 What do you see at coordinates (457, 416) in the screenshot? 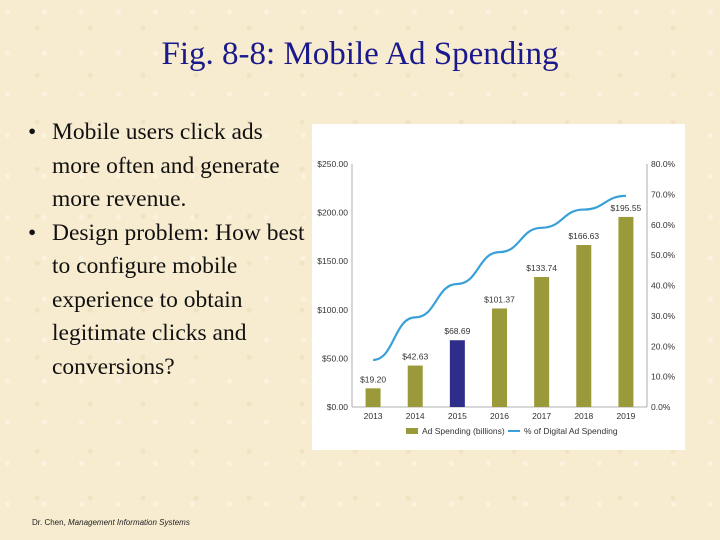
I see `x-tick-label: 2015` at bounding box center [457, 416].